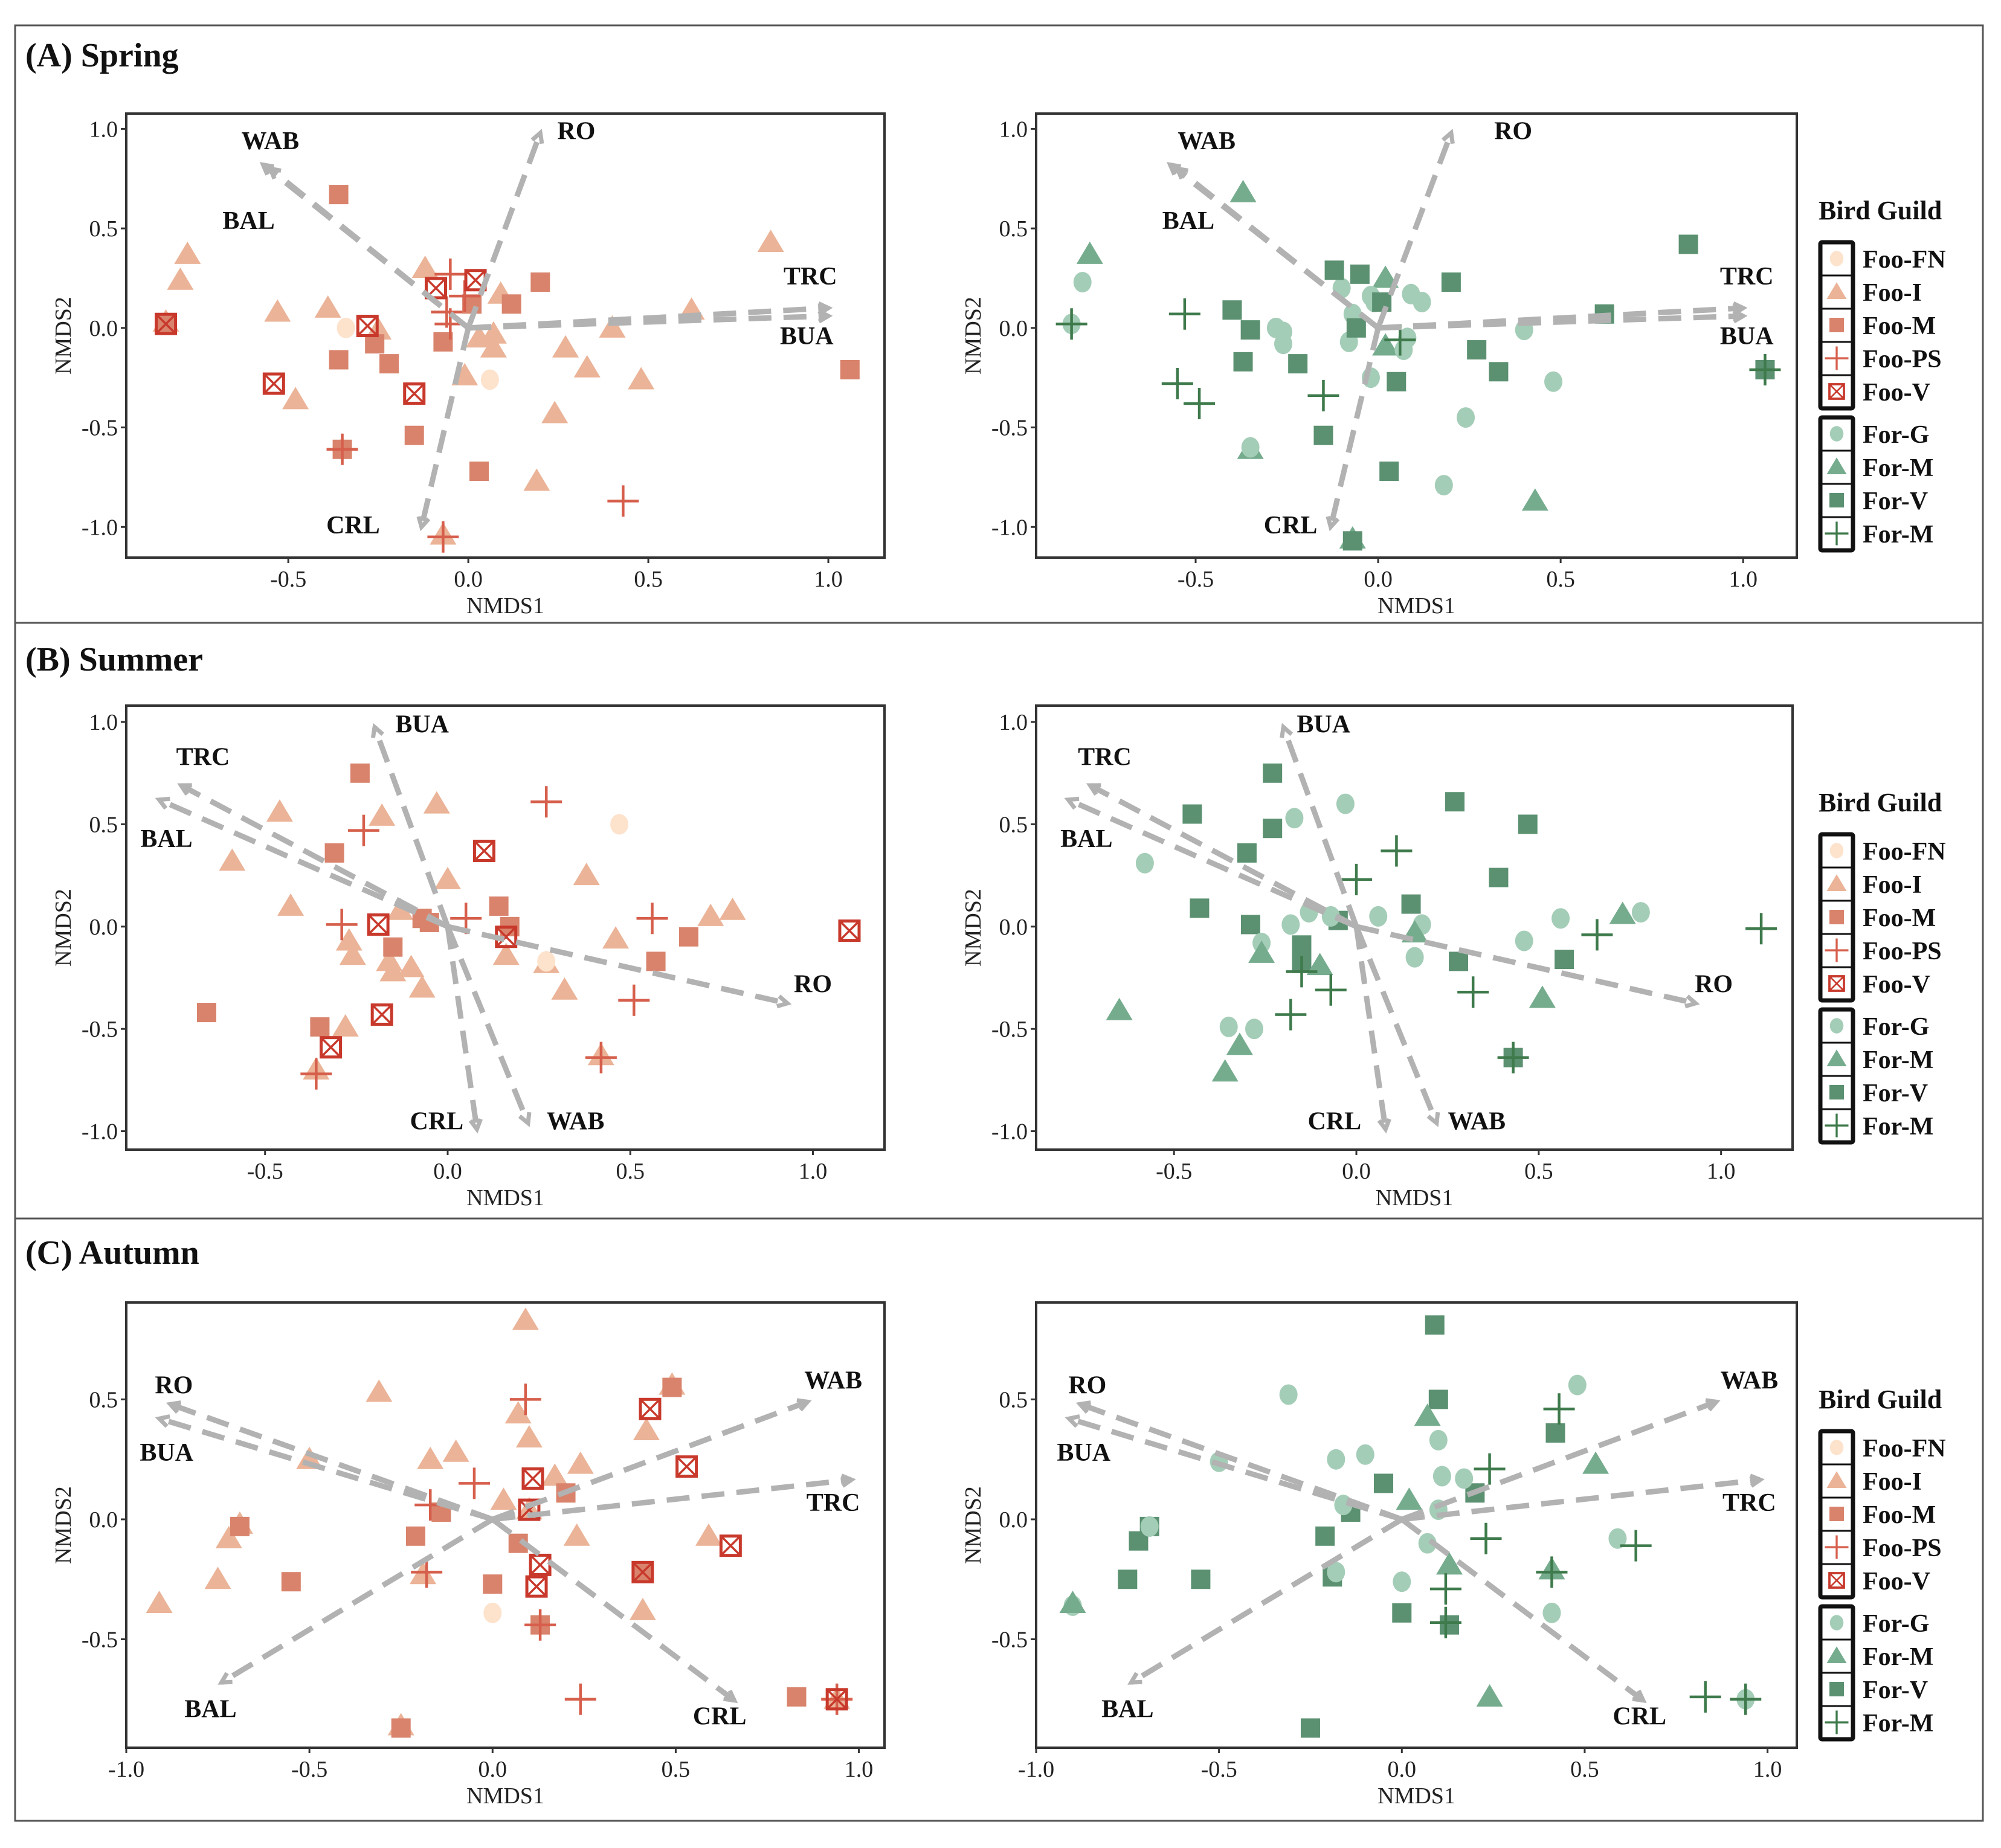  What do you see at coordinates (114, 660) in the screenshot?
I see `section-title: (B) Summer` at bounding box center [114, 660].